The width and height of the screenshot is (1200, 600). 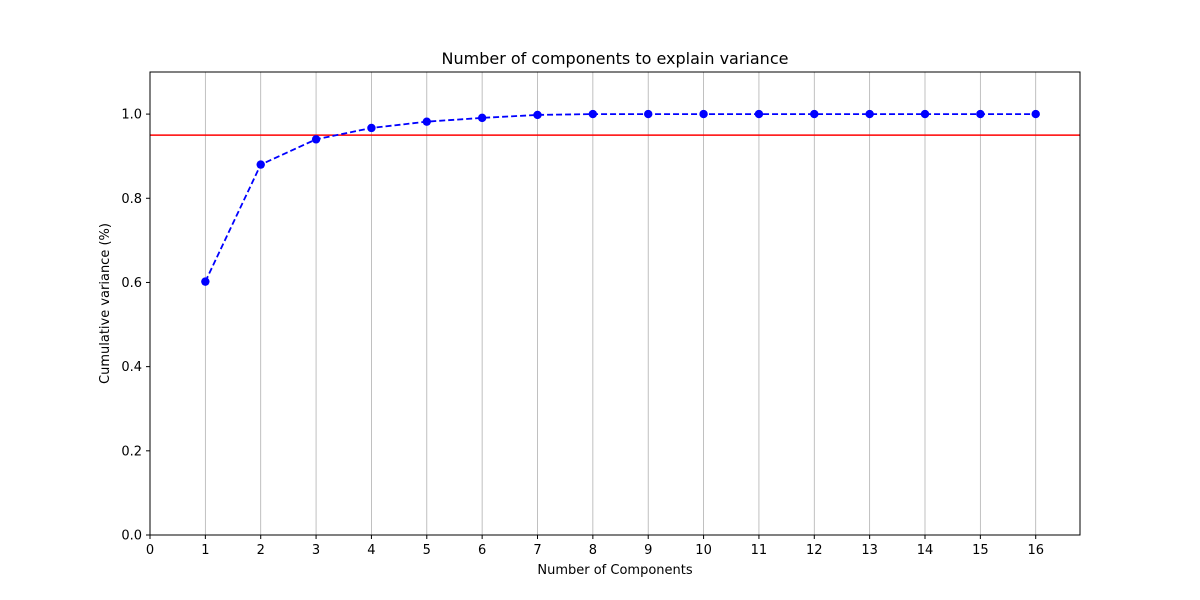 What do you see at coordinates (615, 58) in the screenshot?
I see `chart-title: Number of components to explain variance` at bounding box center [615, 58].